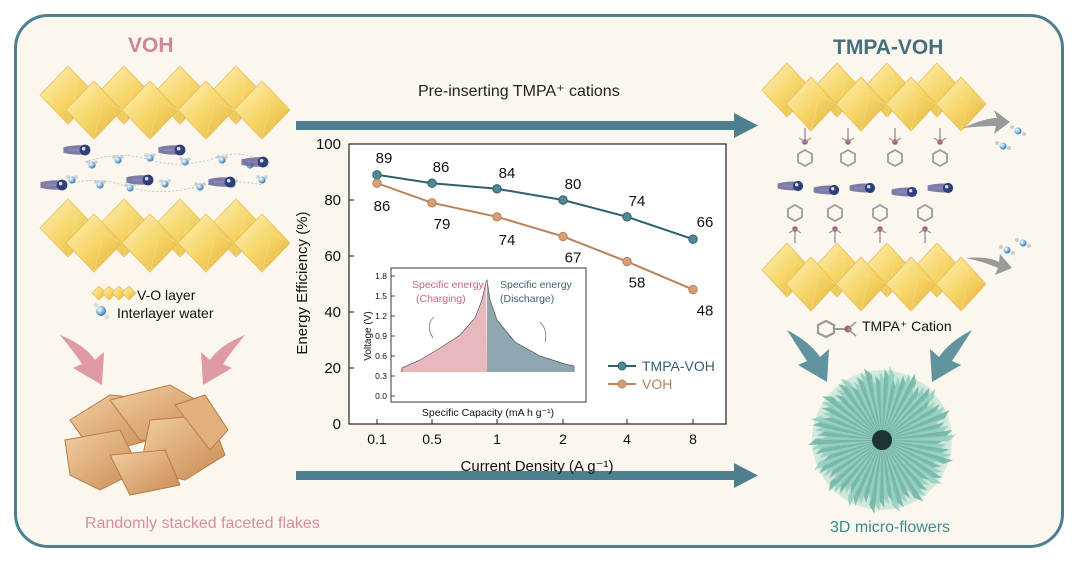  I want to click on vo-layer-top-right, so click(874, 97).